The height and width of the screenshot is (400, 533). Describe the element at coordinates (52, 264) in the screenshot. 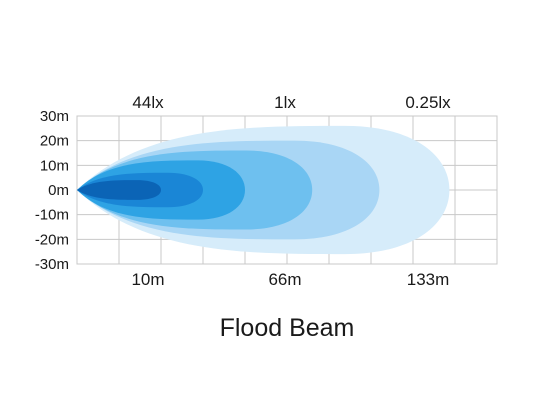

I see `y-tick-label: -30m` at that location.